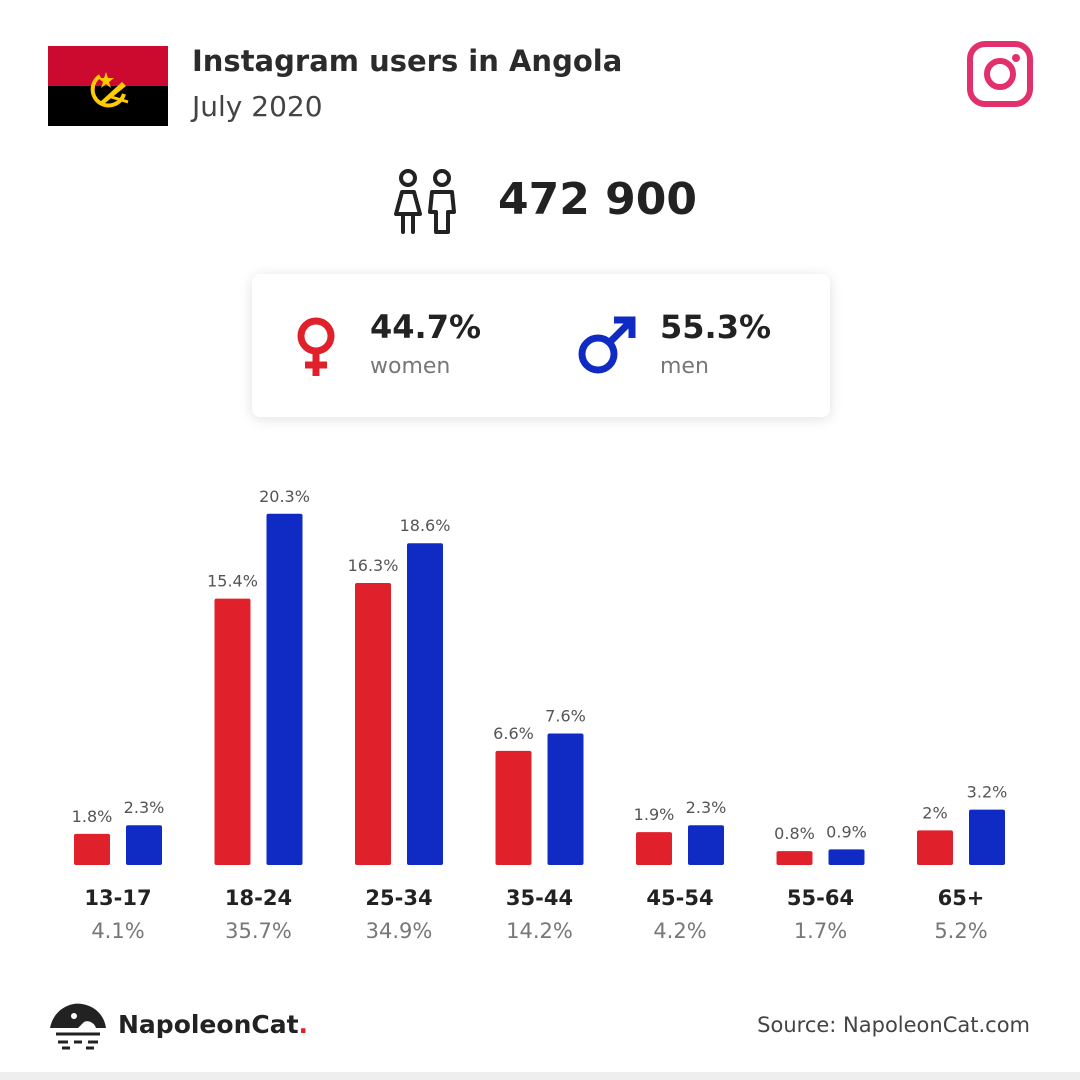 Image resolution: width=1080 pixels, height=1080 pixels. Describe the element at coordinates (893, 1025) in the screenshot. I see `source-text: Source: NapoleonCat.com` at that location.